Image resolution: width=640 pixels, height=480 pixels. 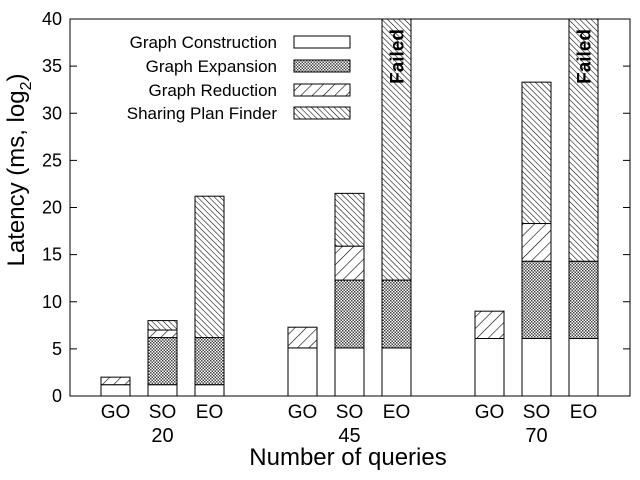 What do you see at coordinates (57, 396) in the screenshot?
I see `y-tick-label: 0` at bounding box center [57, 396].